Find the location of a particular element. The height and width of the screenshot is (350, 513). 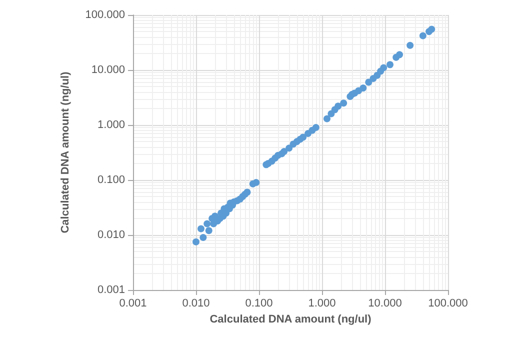

x-tick-label: 0.010 is located at coordinates (196, 304).